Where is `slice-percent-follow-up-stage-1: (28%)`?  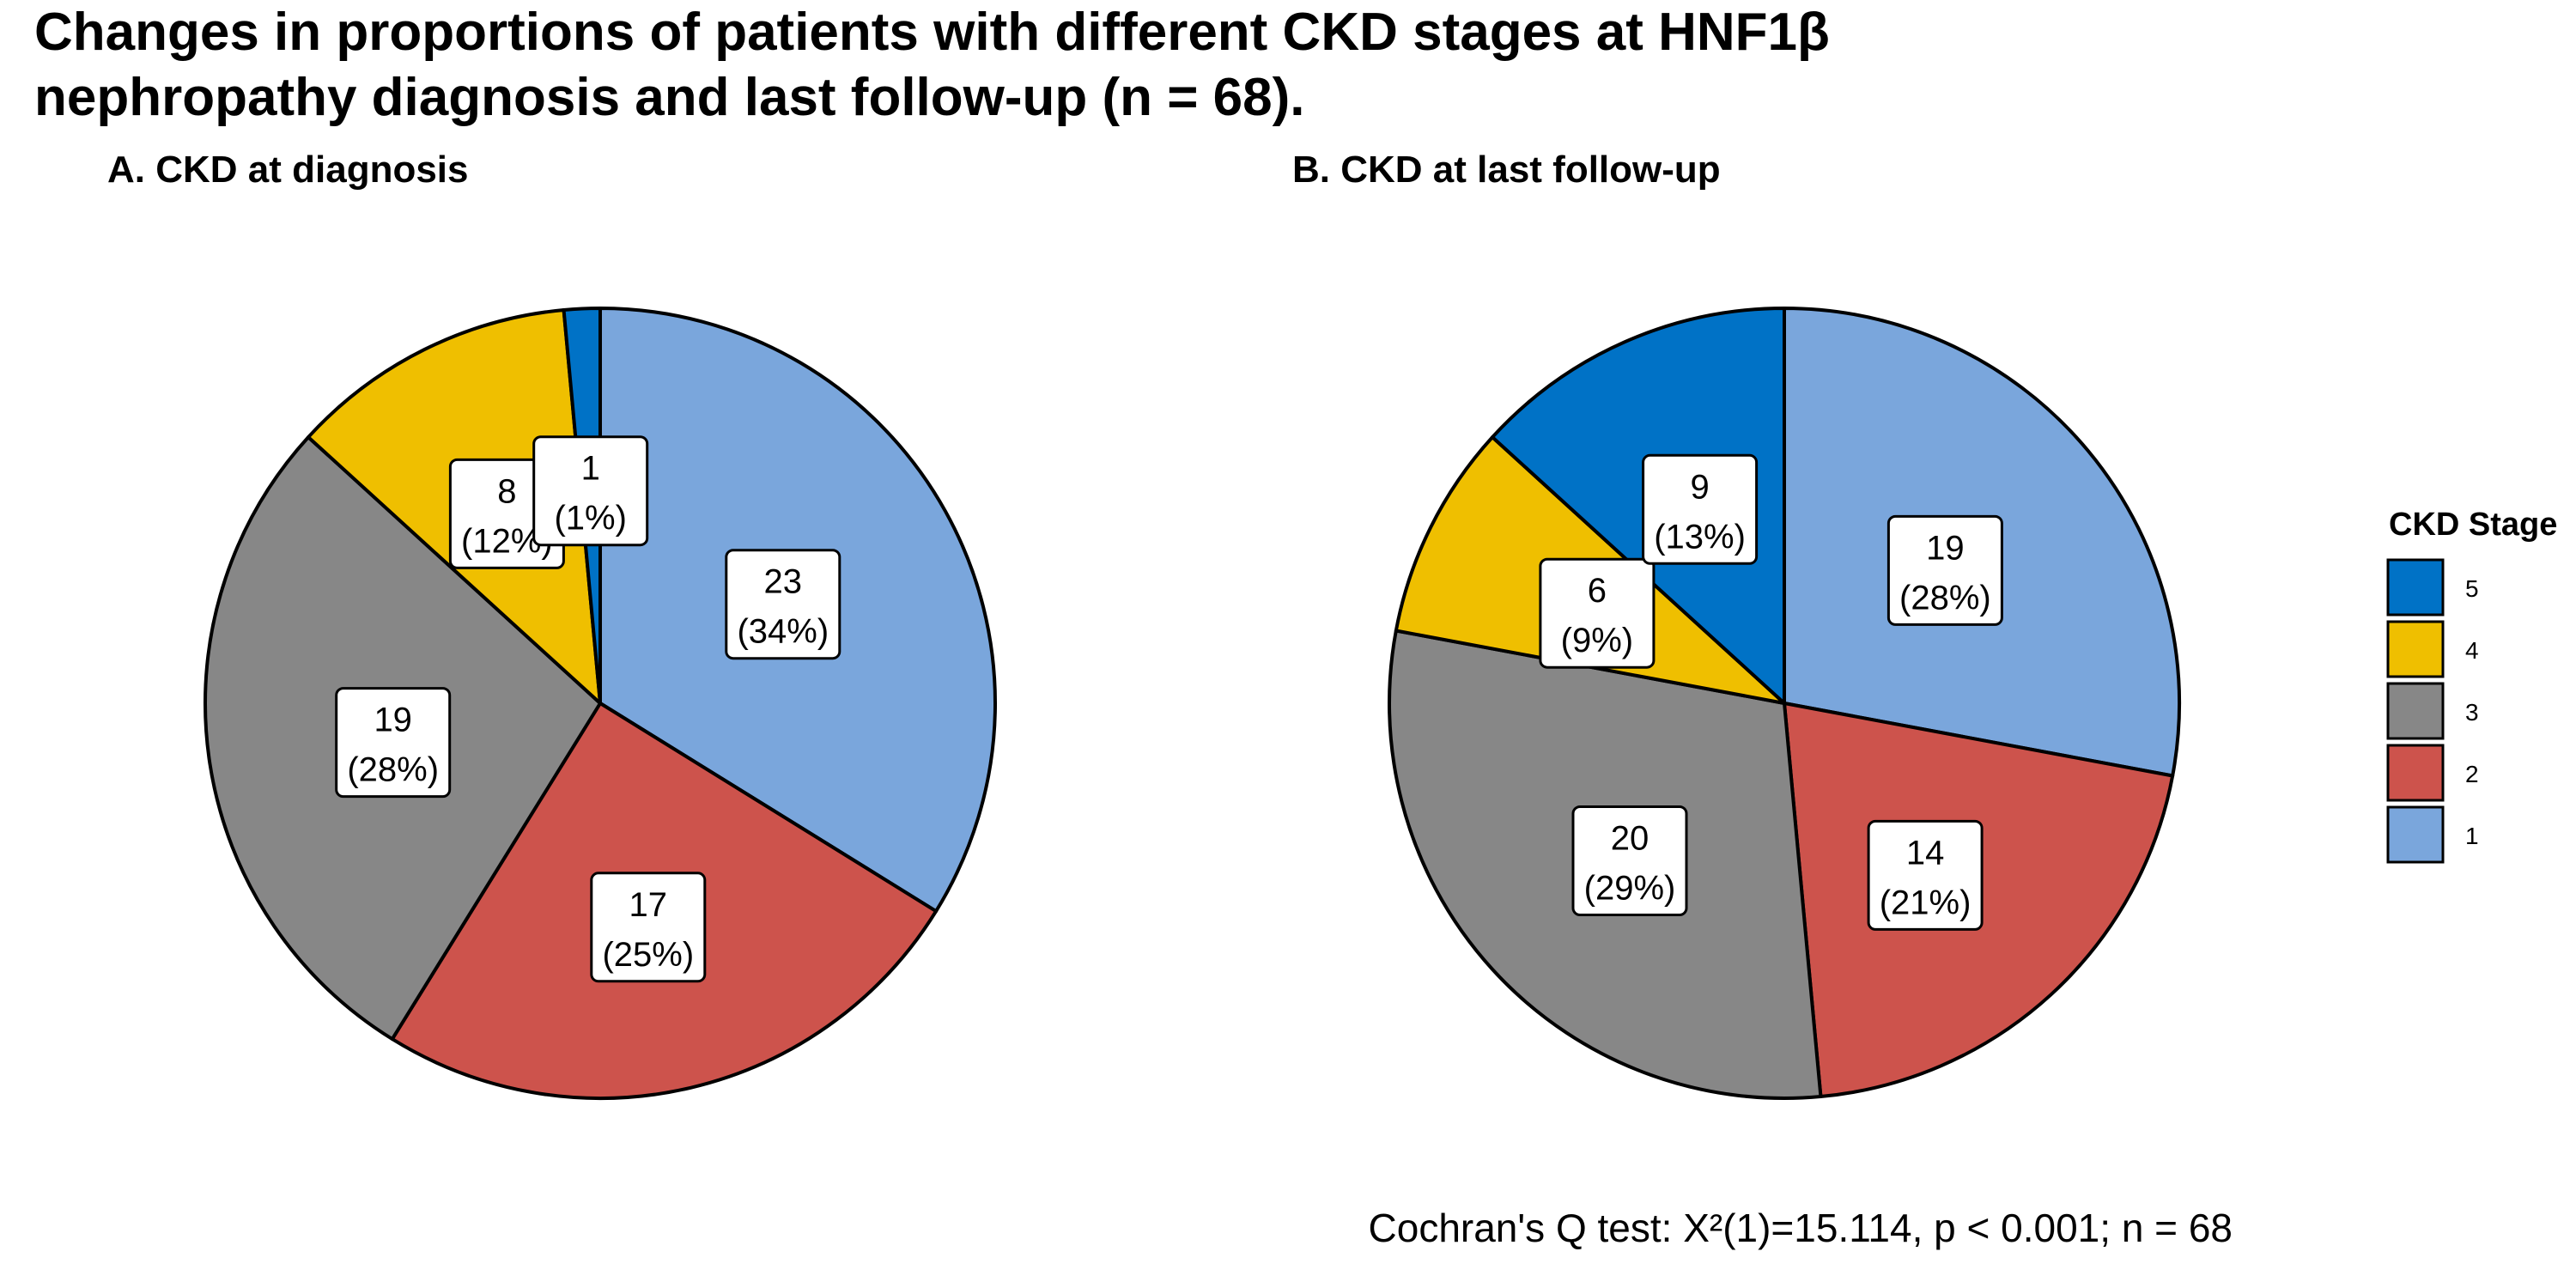 slice-percent-follow-up-stage-1: (28%) is located at coordinates (1945, 598).